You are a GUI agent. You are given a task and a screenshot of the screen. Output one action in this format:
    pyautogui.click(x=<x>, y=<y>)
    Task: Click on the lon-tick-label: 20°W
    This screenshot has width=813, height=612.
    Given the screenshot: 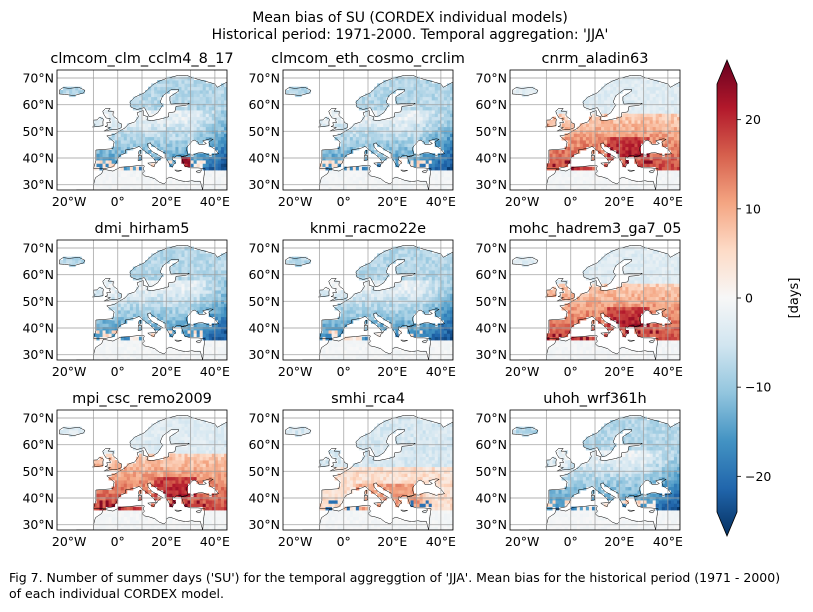 What is the action you would take?
    pyautogui.click(x=522, y=201)
    